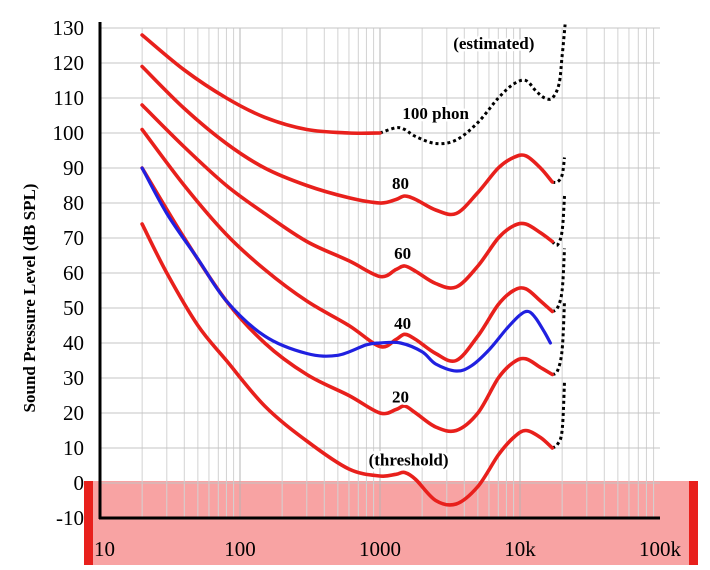  What do you see at coordinates (88, 523) in the screenshot?
I see `shaded-region-left-edge` at bounding box center [88, 523].